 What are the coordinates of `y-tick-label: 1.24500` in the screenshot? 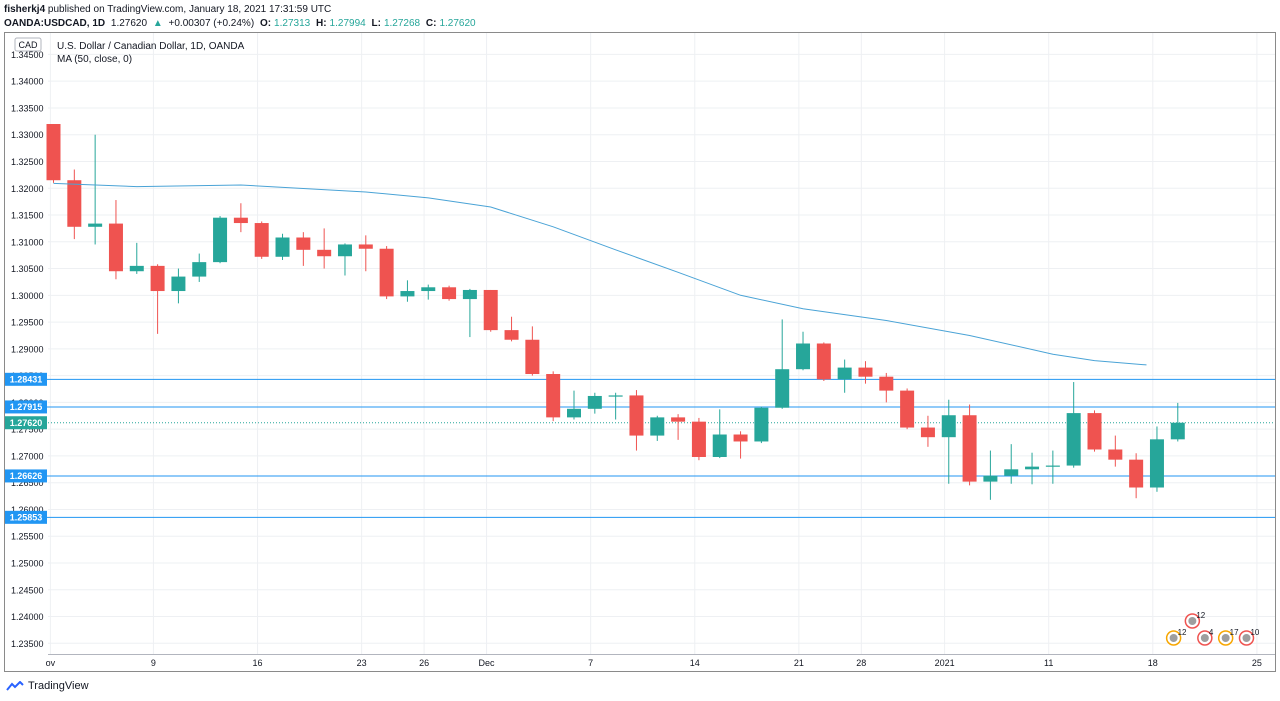 It's located at (27, 590).